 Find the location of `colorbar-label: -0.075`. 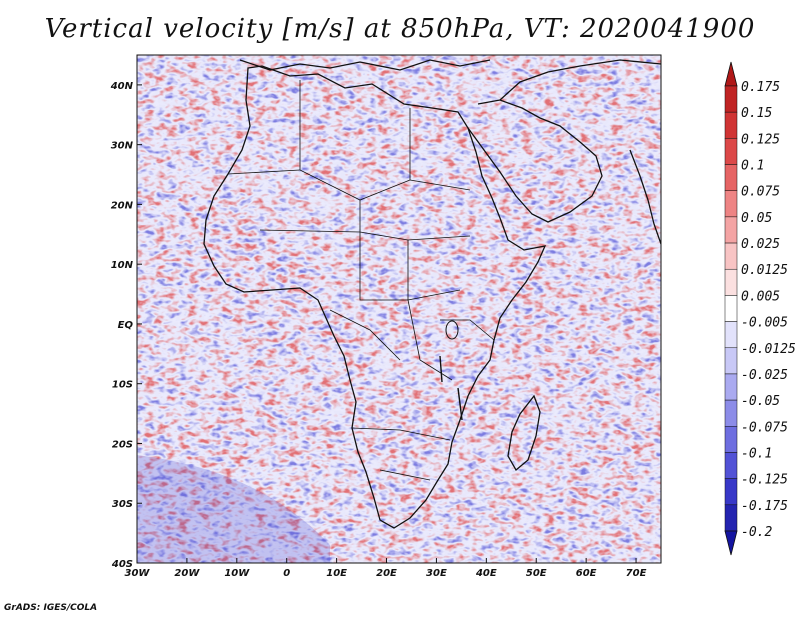

colorbar-label: -0.075 is located at coordinates (764, 427).